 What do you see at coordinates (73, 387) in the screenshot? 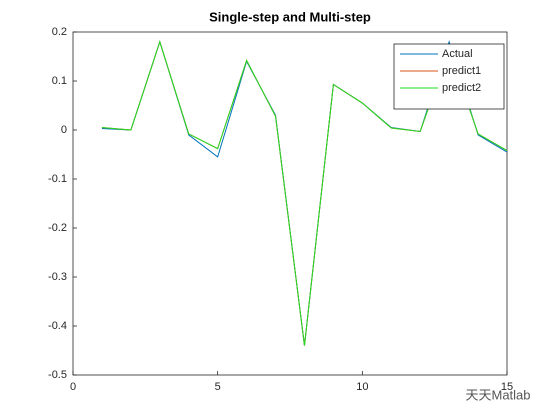
I see `x-tick-label: 0` at bounding box center [73, 387].